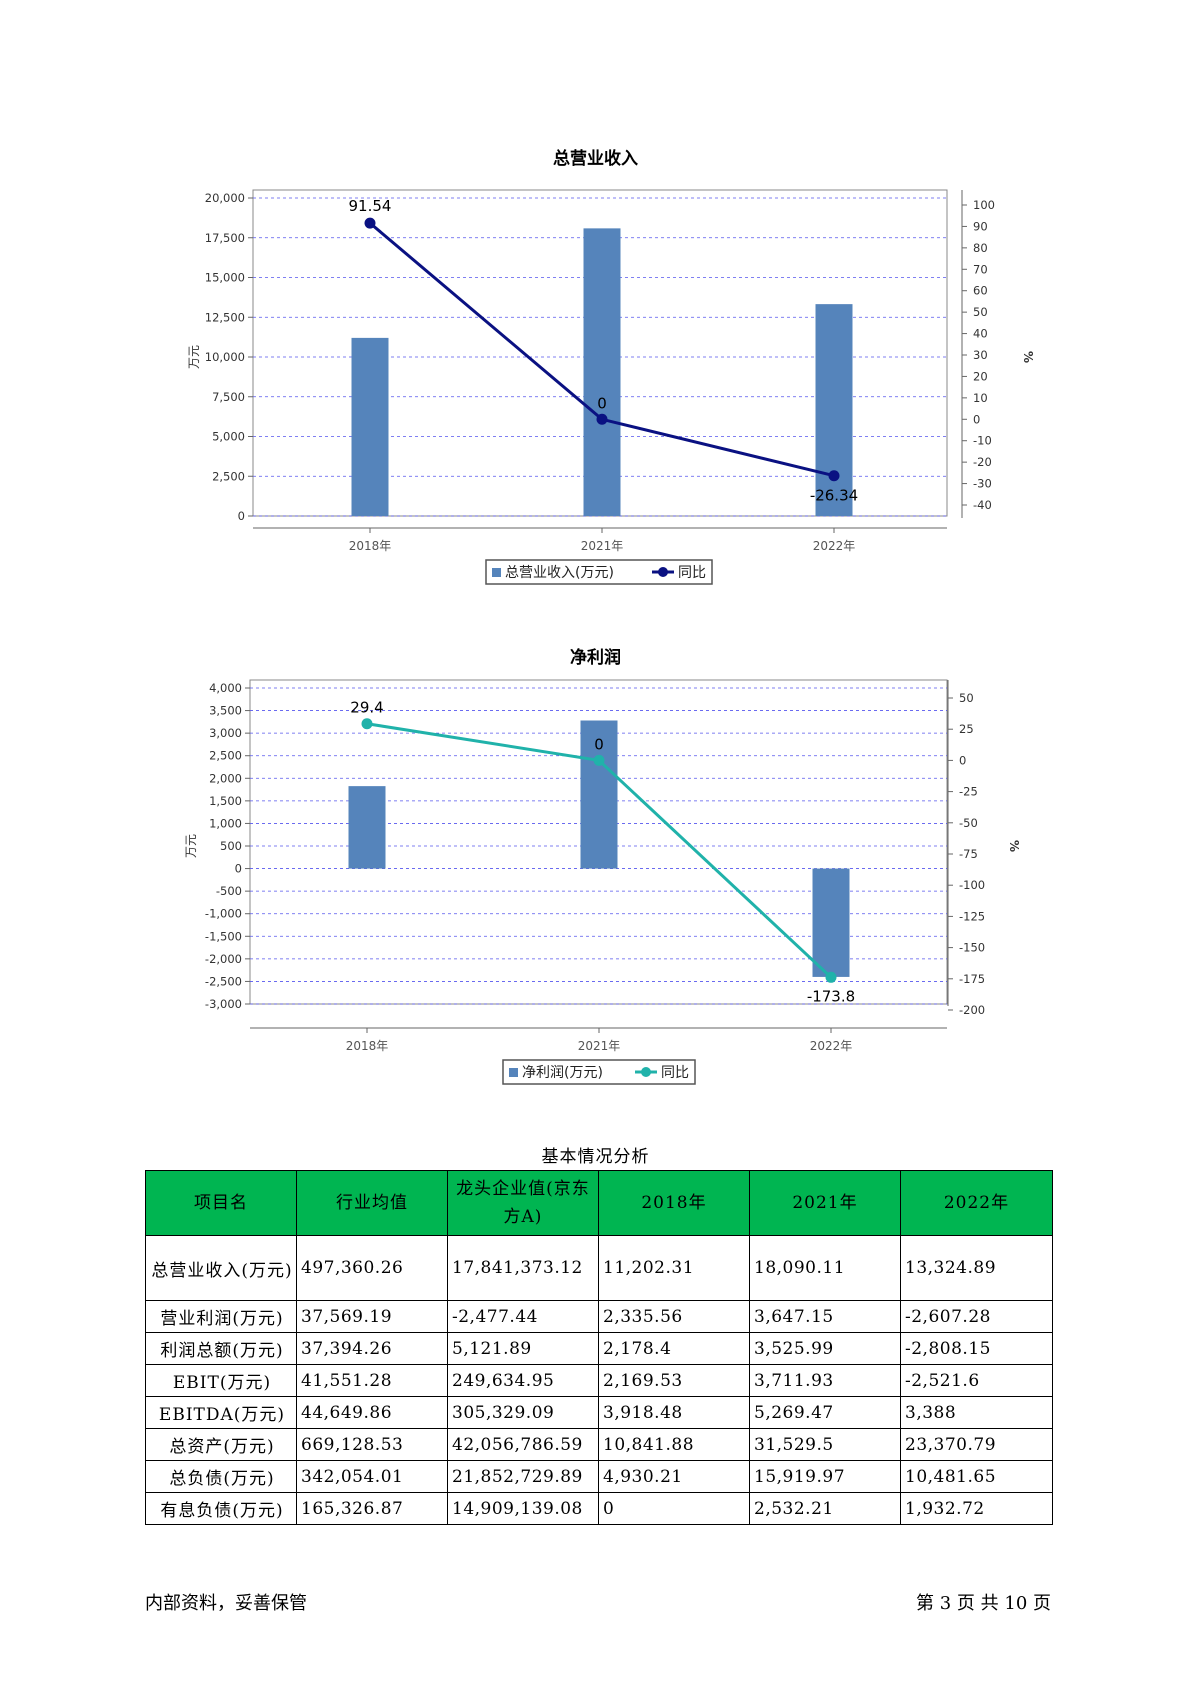 Image resolution: width=1191 pixels, height=1684 pixels. Describe the element at coordinates (980, 248) in the screenshot. I see `right-tick-label: 80` at that location.